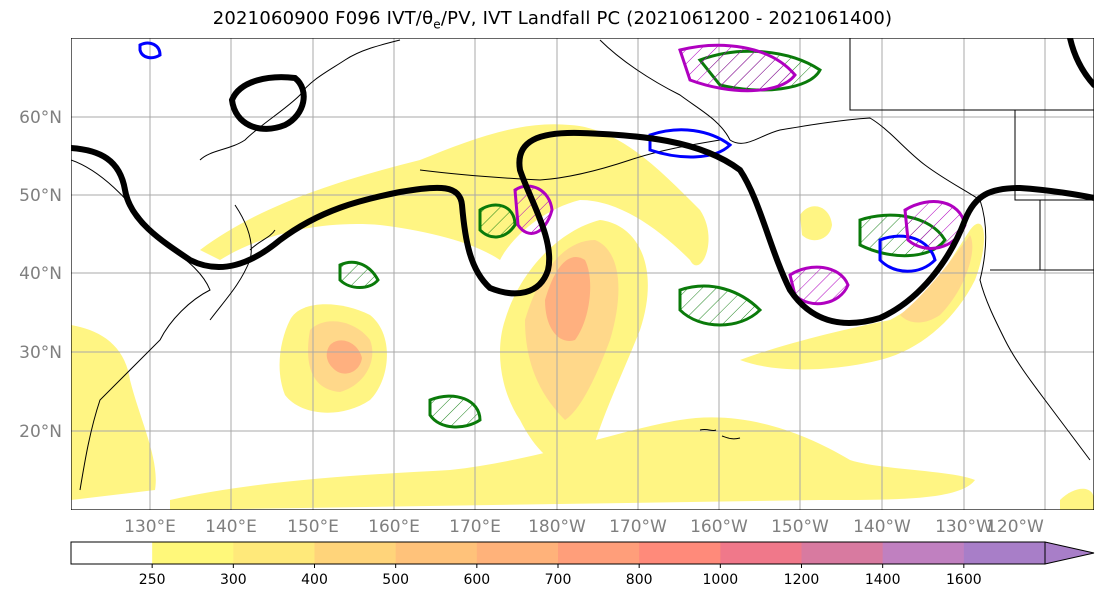 The image size is (1105, 603). Describe the element at coordinates (40, 353) in the screenshot. I see `lat-label-30n: 30°N` at that location.